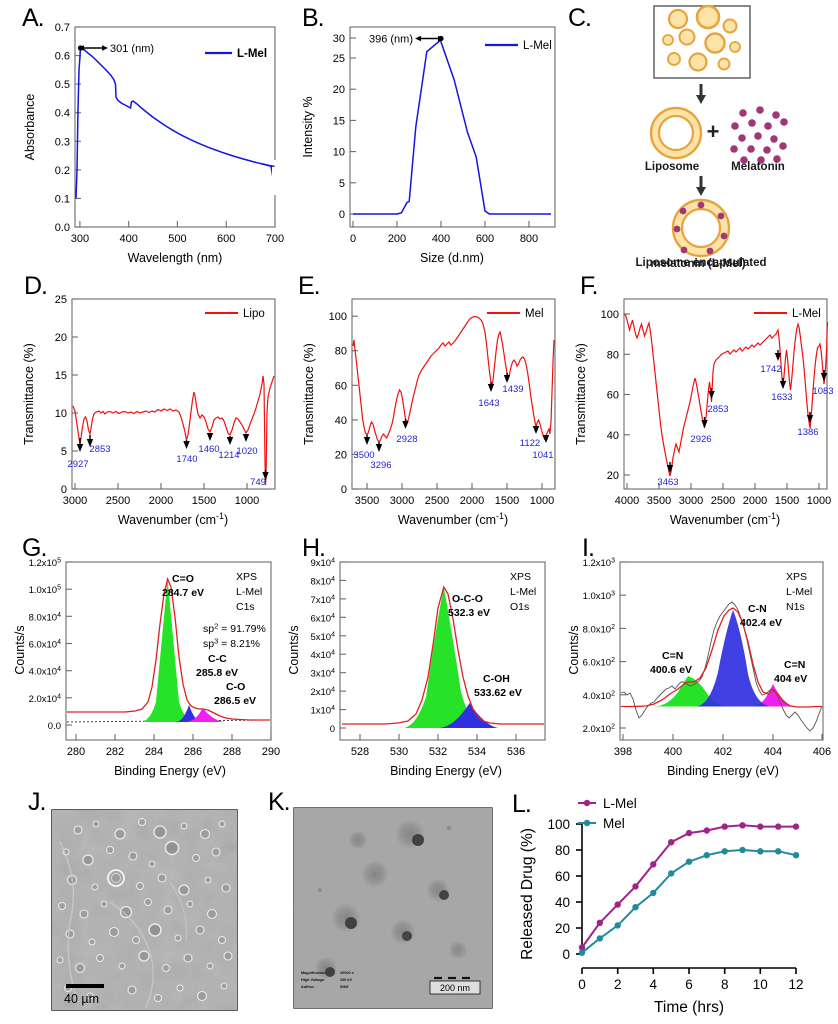 This screenshot has height=1024, width=838. I want to click on comp-g1-ev: 284.7 eV, so click(183, 593).